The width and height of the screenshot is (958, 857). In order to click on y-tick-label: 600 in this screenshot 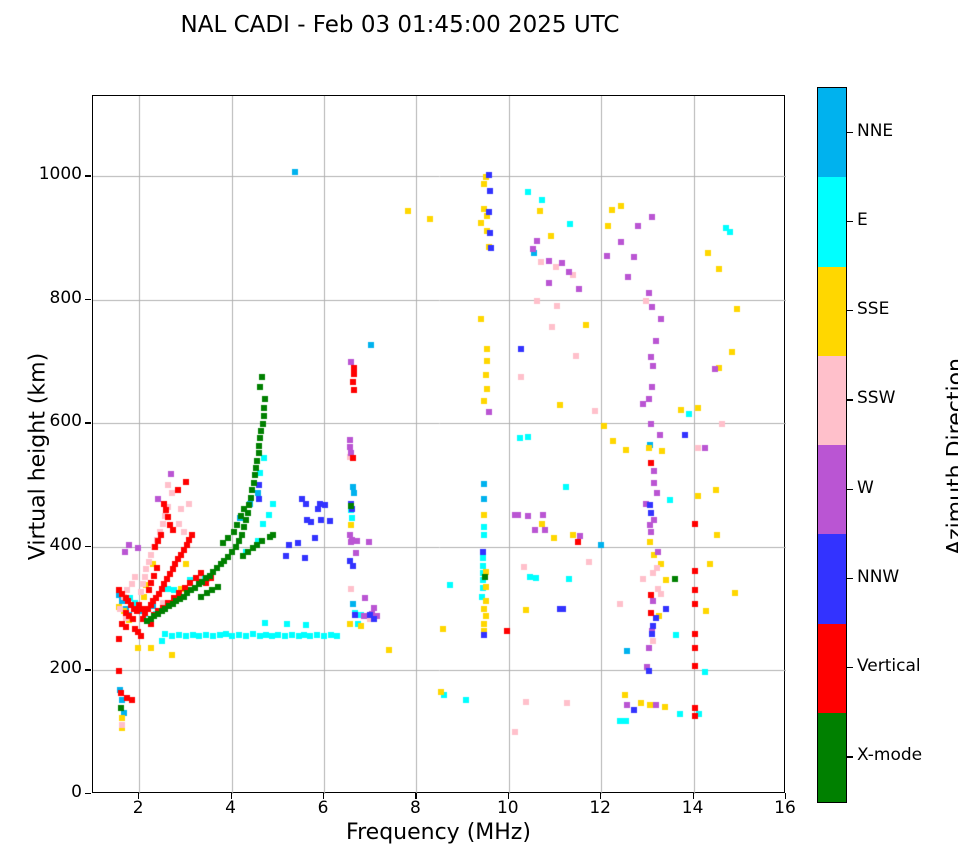, I will do `click(65, 421)`.